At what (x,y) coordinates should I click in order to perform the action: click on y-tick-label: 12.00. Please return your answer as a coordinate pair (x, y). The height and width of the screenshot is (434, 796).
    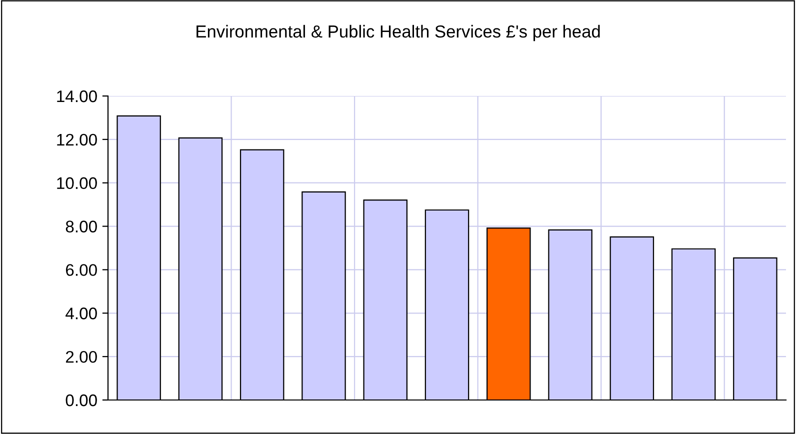
    Looking at the image, I should click on (77, 140).